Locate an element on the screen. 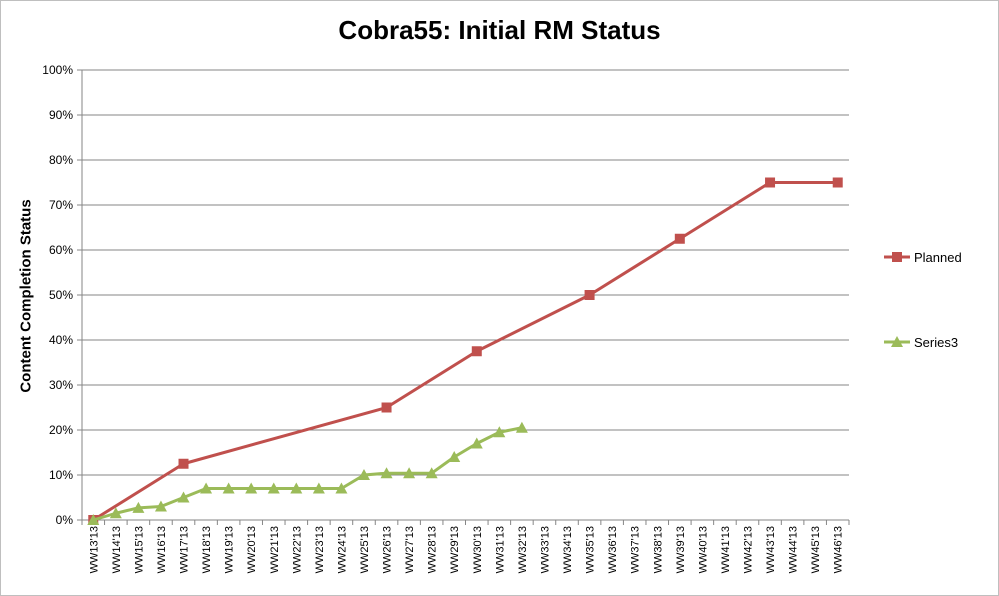  y-tick-label: 20% is located at coordinates (61, 430).